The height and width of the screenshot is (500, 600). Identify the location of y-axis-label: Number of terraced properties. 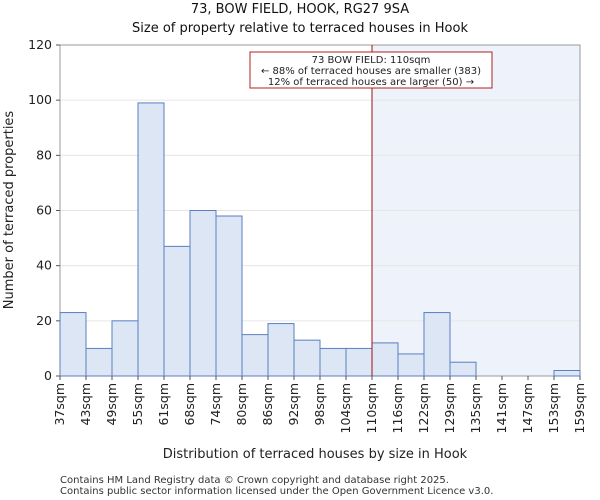
(9, 210).